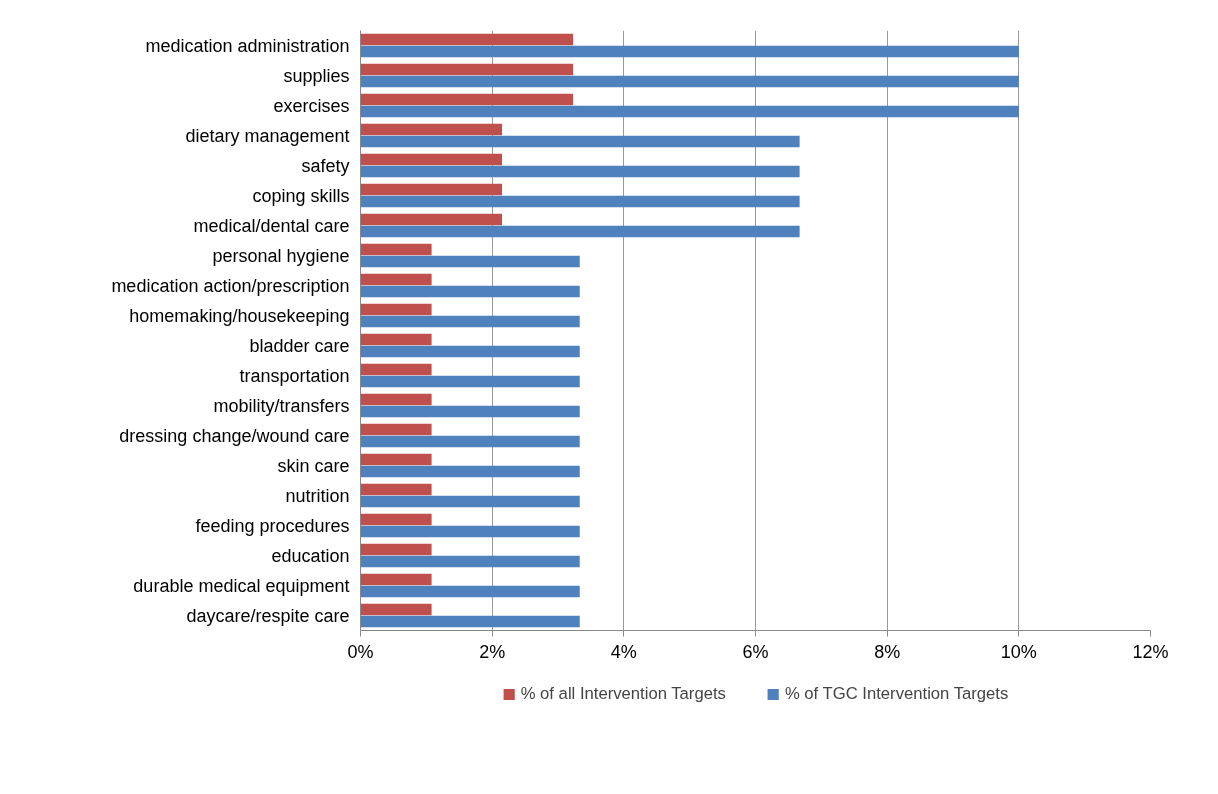 This screenshot has width=1218, height=794. I want to click on y-tick-label: dressing change/wound care, so click(234, 435).